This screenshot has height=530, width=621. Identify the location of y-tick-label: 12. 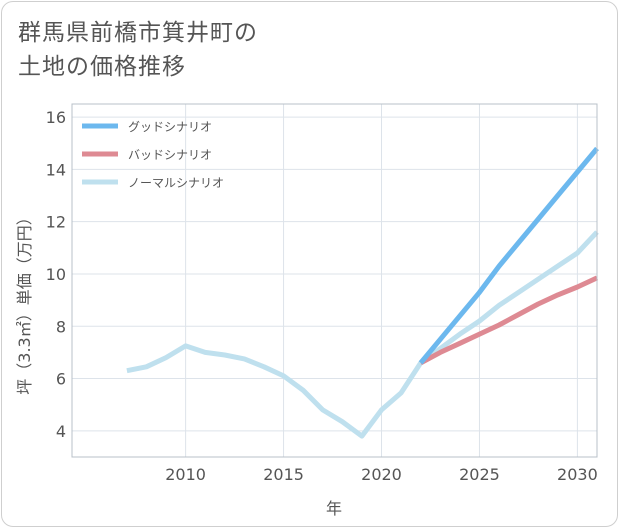
(56, 222).